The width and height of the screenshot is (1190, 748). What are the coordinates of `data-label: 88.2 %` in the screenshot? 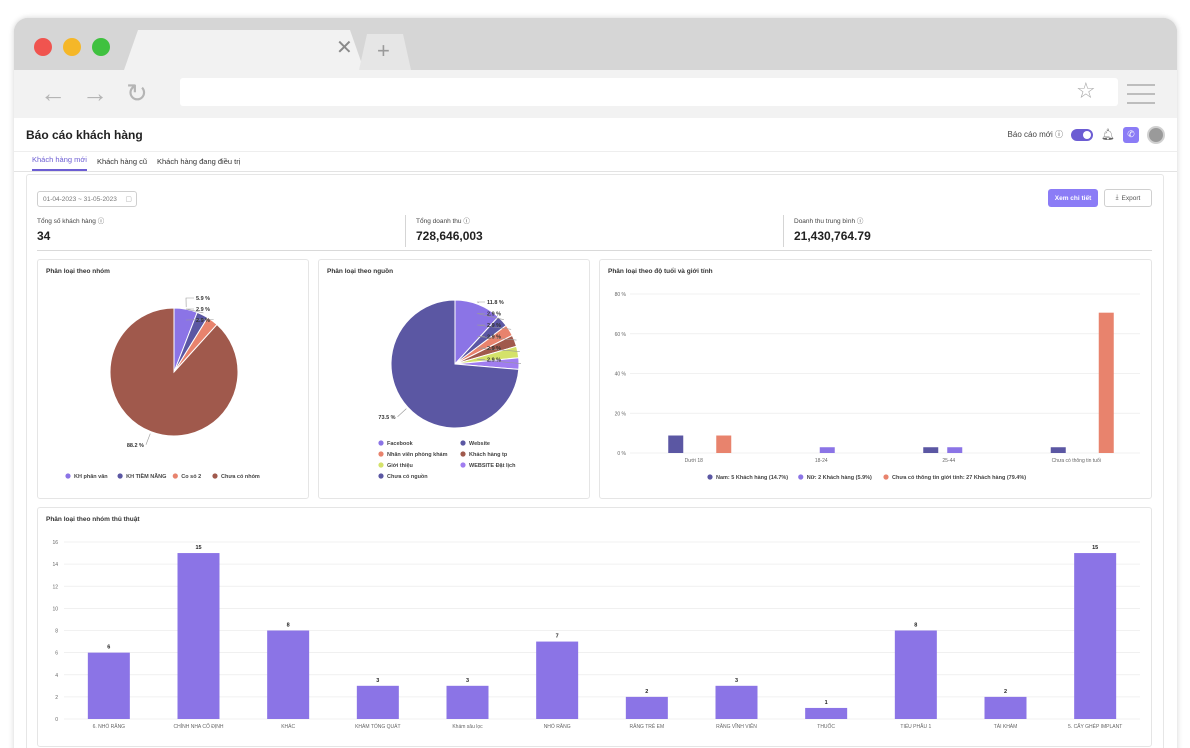 It's located at (135, 446).